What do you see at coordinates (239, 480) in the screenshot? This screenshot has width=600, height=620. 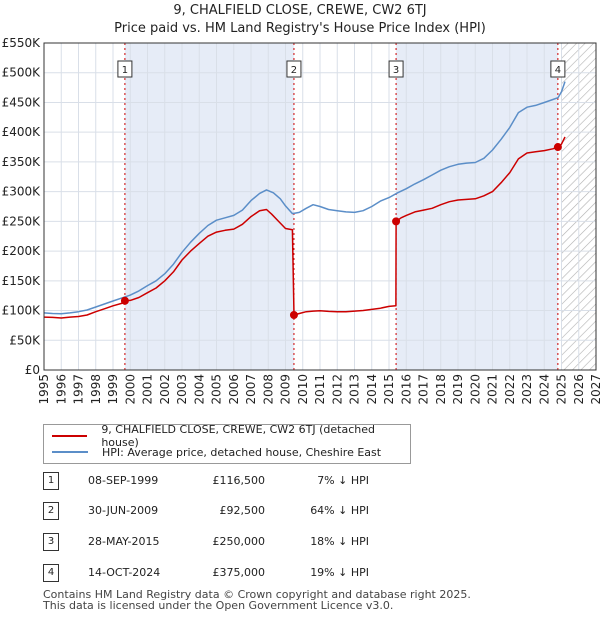 I see `sale-price: £116,500` at bounding box center [239, 480].